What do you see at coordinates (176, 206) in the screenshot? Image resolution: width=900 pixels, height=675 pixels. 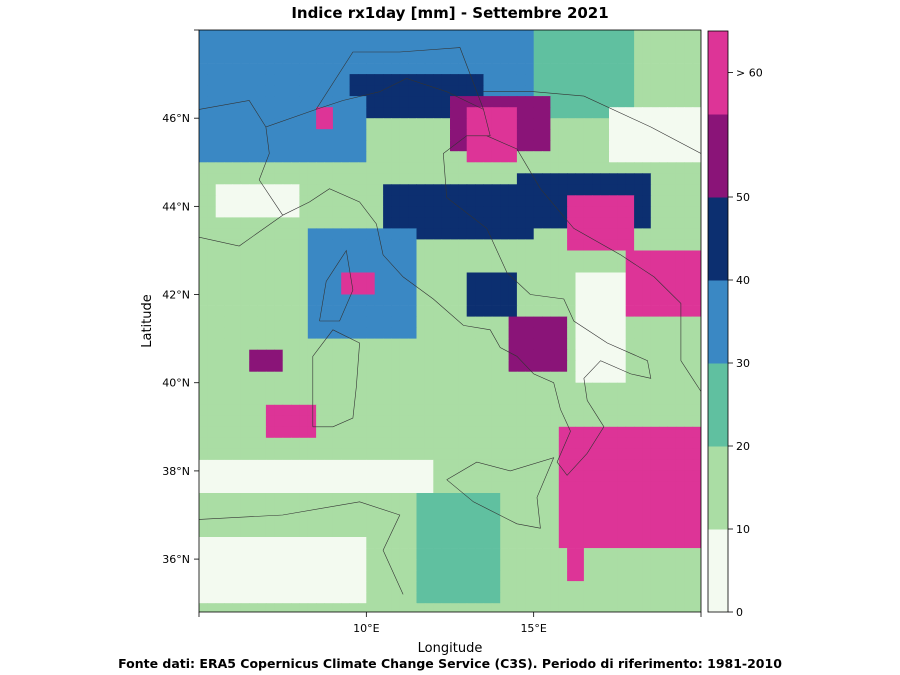 I see `y-tick-label: 44°N` at bounding box center [176, 206].